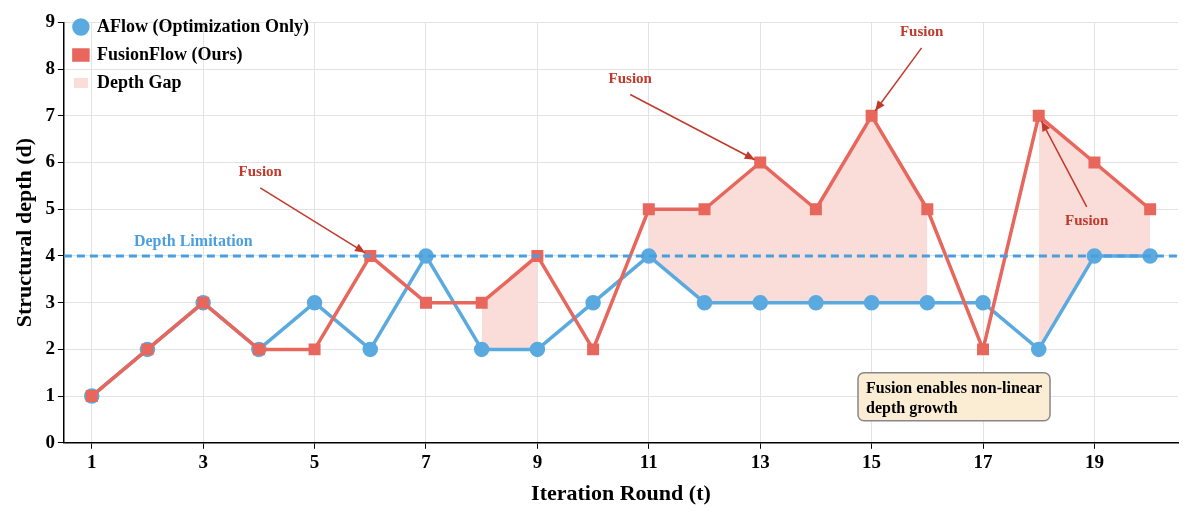 This screenshot has height=520, width=1196. What do you see at coordinates (50, 254) in the screenshot?
I see `y-tick-label: 4` at bounding box center [50, 254].